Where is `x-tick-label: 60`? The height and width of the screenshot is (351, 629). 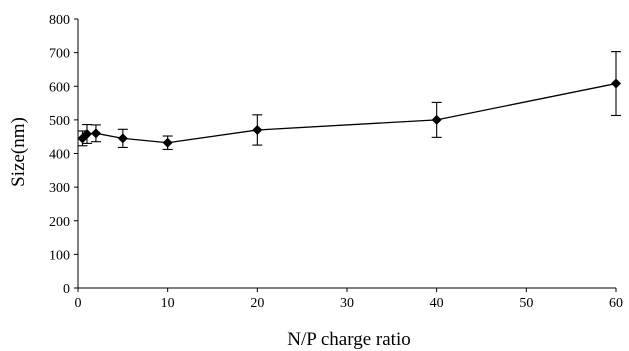
x-tick-label: 60 is located at coordinates (616, 303).